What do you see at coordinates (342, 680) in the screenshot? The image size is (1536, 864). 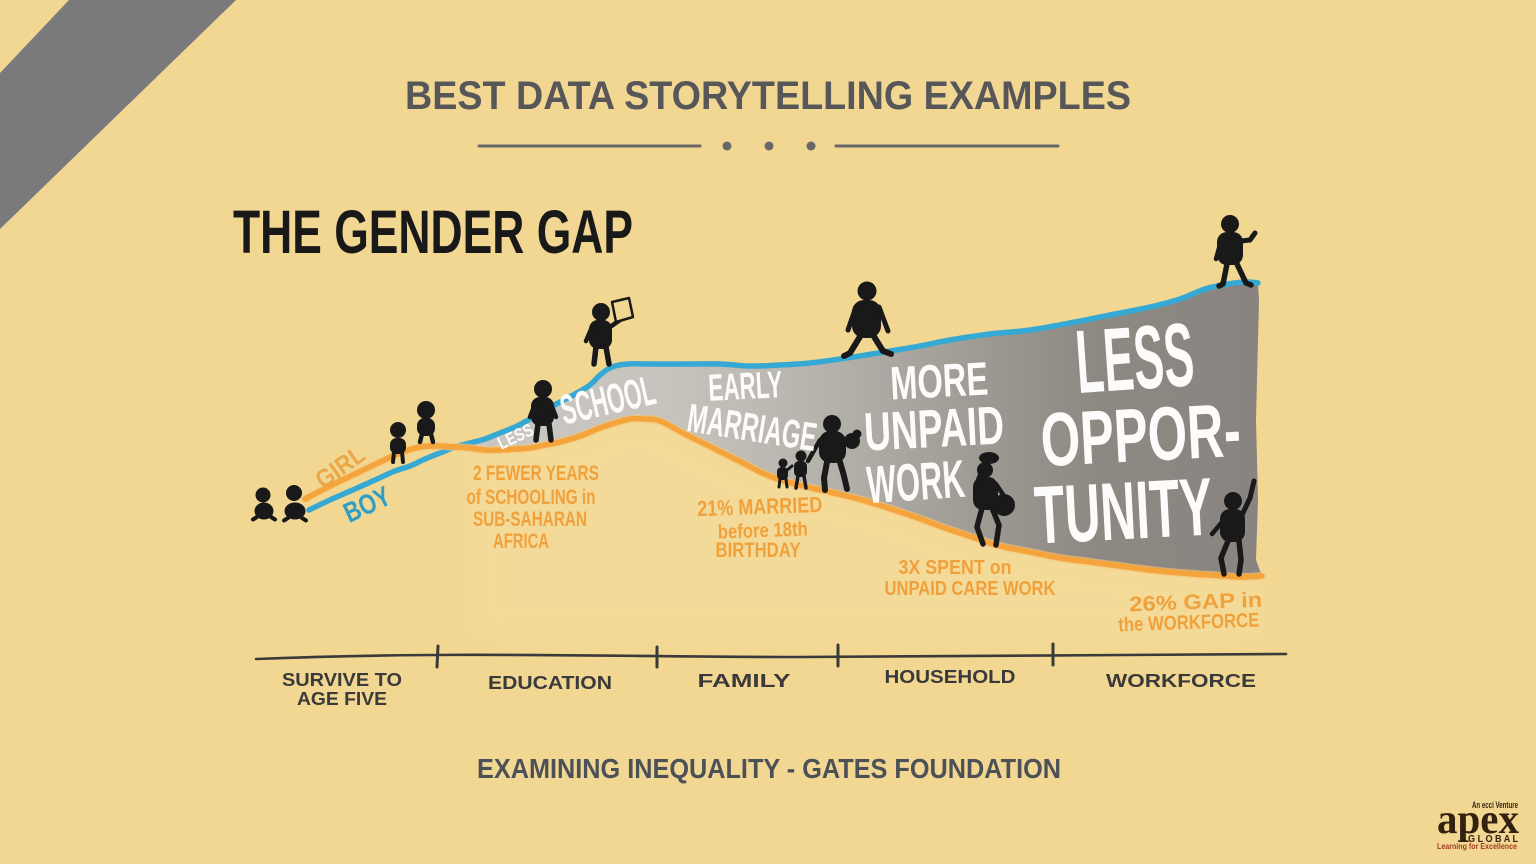 I see `svg-text: SURVIVE TO` at bounding box center [342, 680].